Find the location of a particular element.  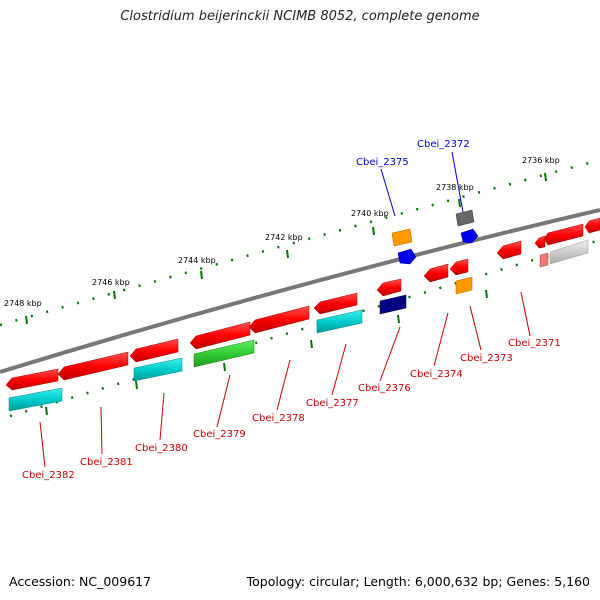

gene-cbei-2377-cyan is located at coordinates (339, 321).